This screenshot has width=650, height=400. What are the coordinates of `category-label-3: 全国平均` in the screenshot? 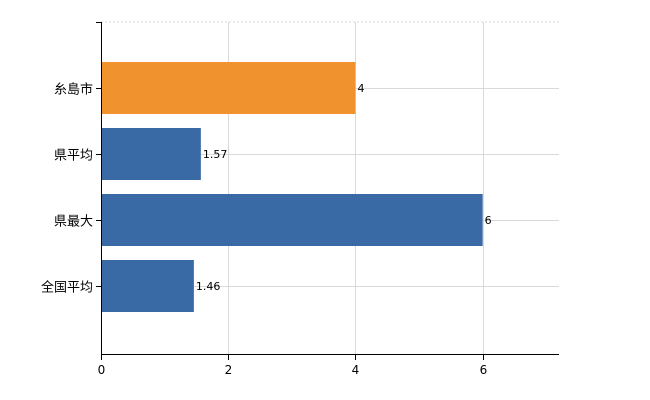 It's located at (67, 288).